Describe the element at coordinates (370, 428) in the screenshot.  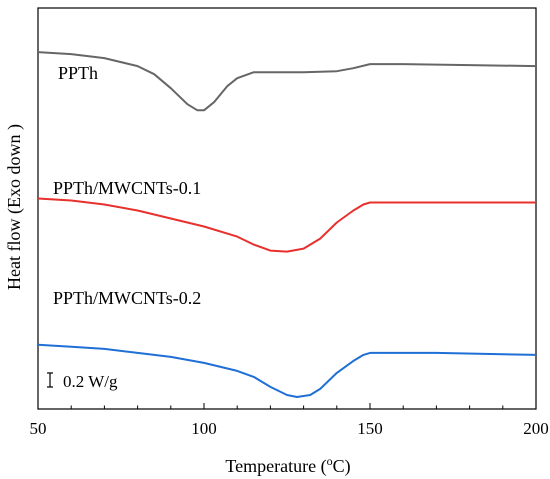
I see `x-tick-label: 150` at that location.